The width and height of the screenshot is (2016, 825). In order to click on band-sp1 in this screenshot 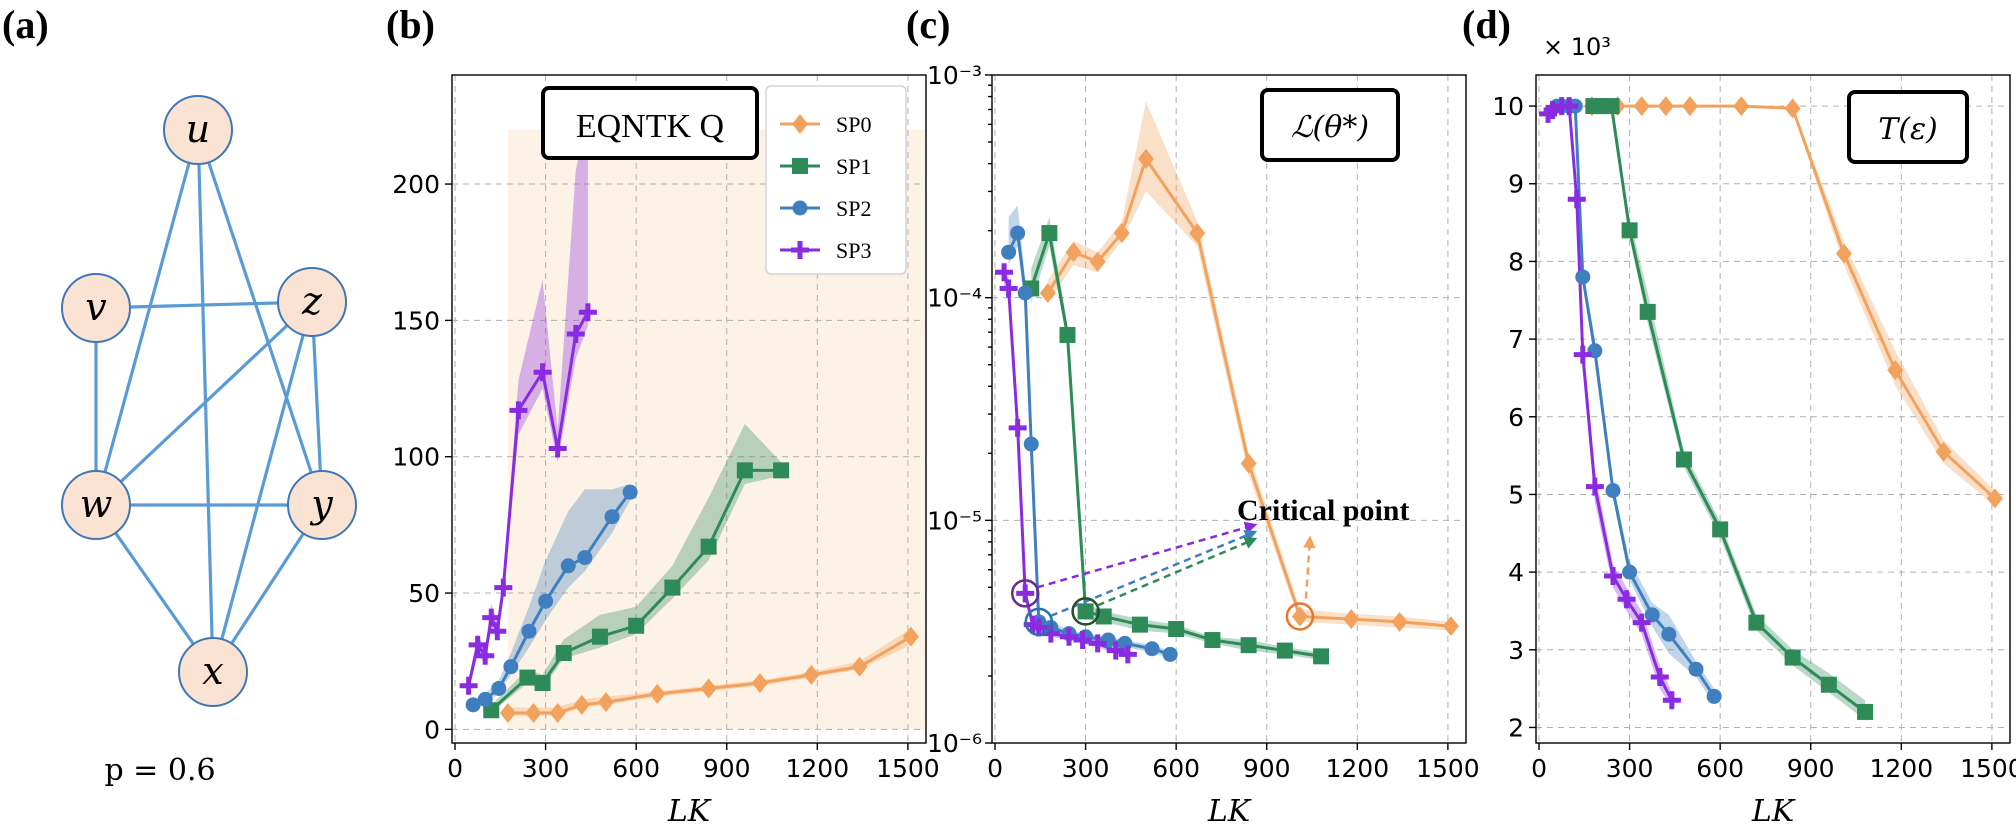, I will do `click(636, 568)`.